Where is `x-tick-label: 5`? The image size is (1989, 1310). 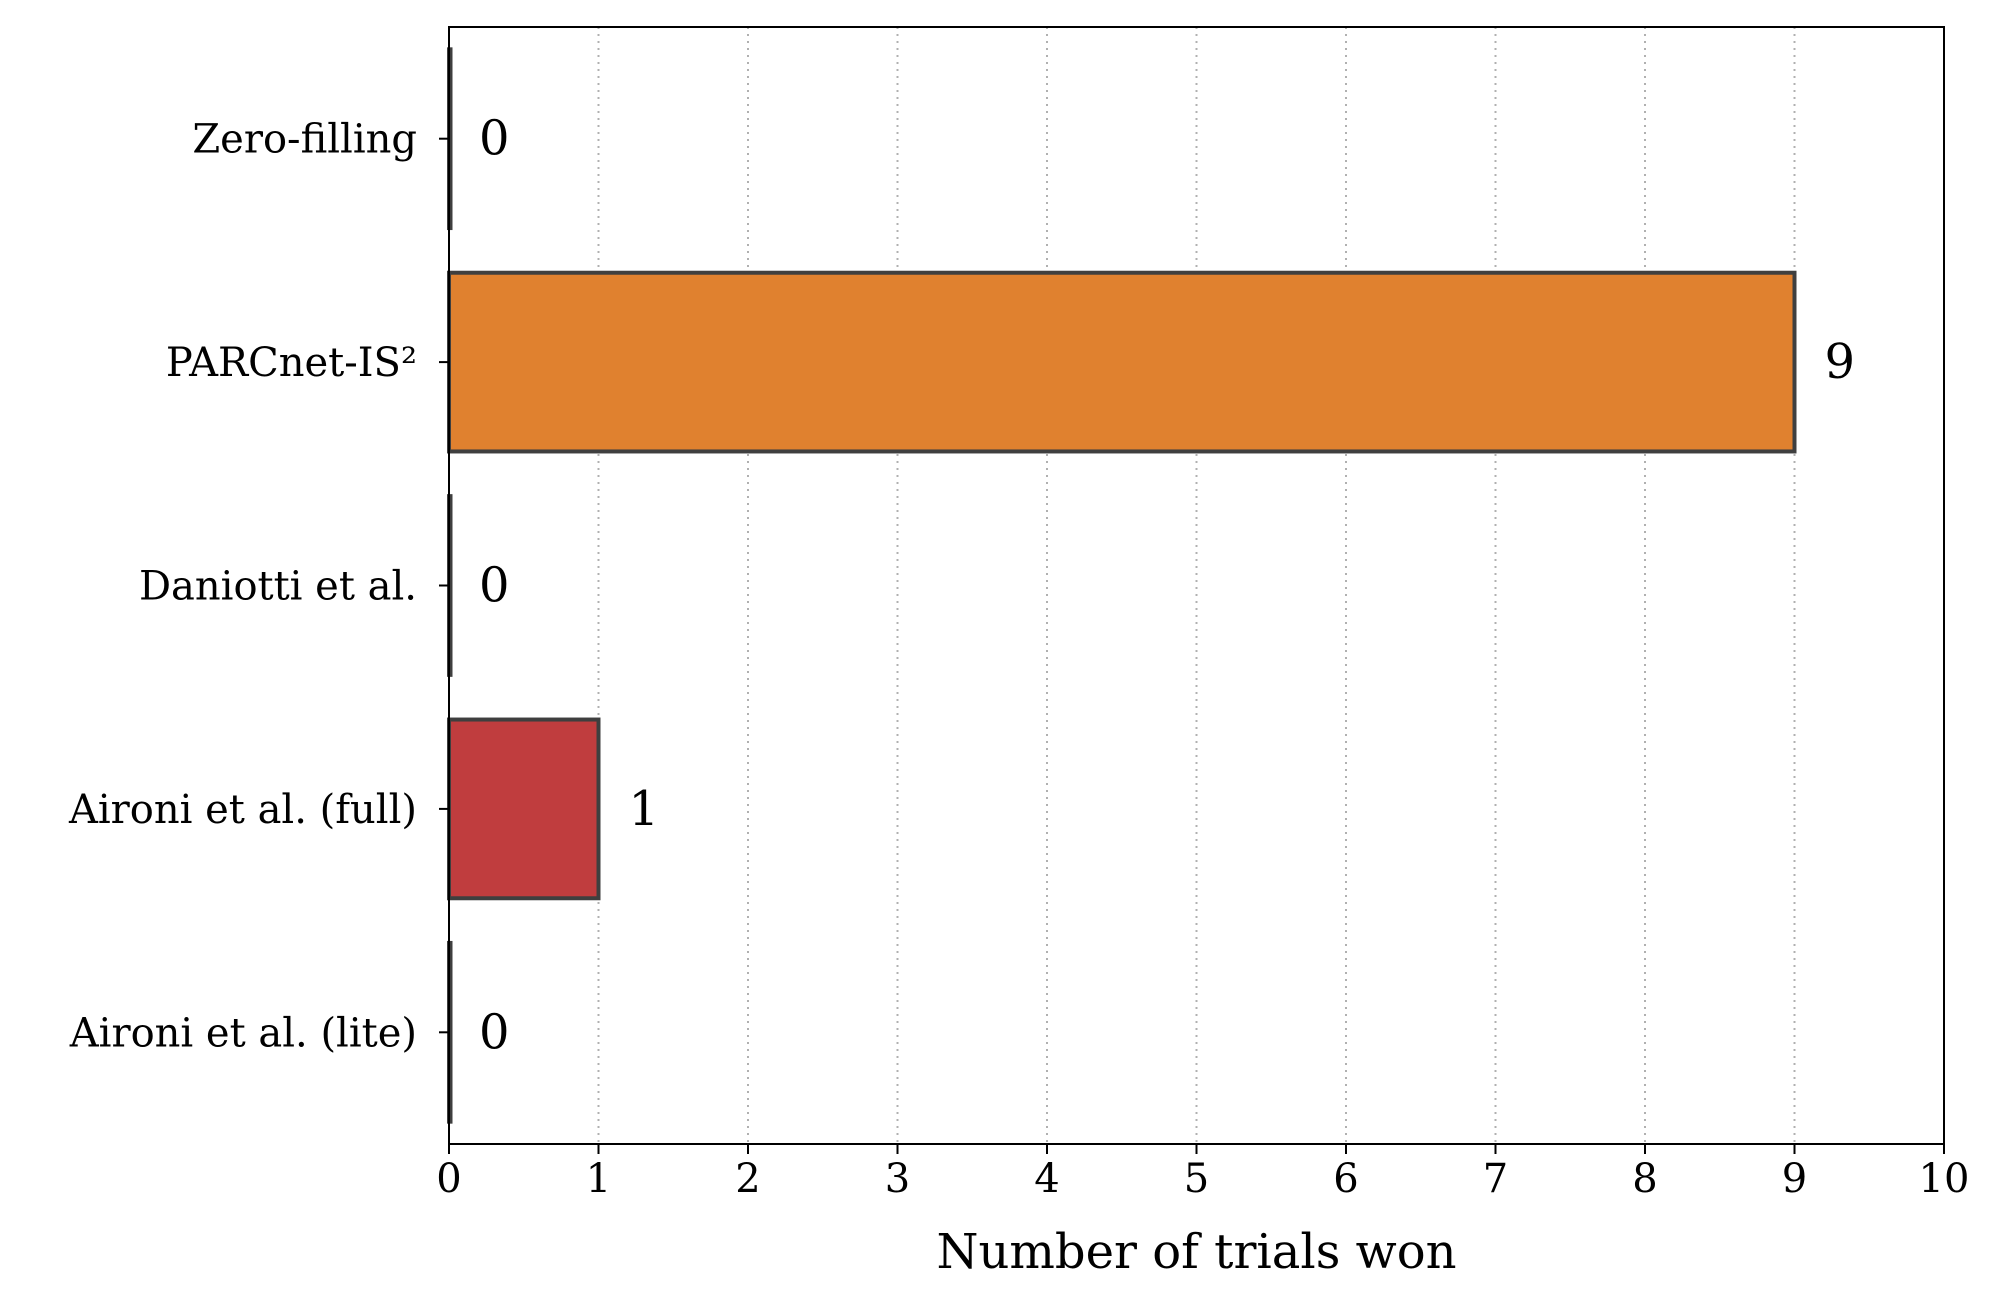 x-tick-label: 5 is located at coordinates (1196, 1179).